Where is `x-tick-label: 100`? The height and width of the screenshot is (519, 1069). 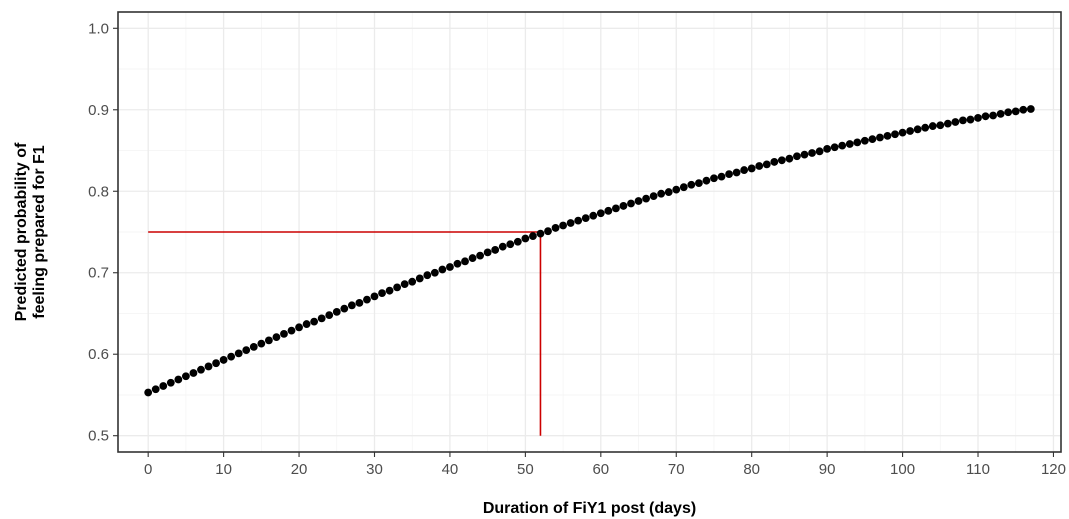
x-tick-label: 100 is located at coordinates (902, 469).